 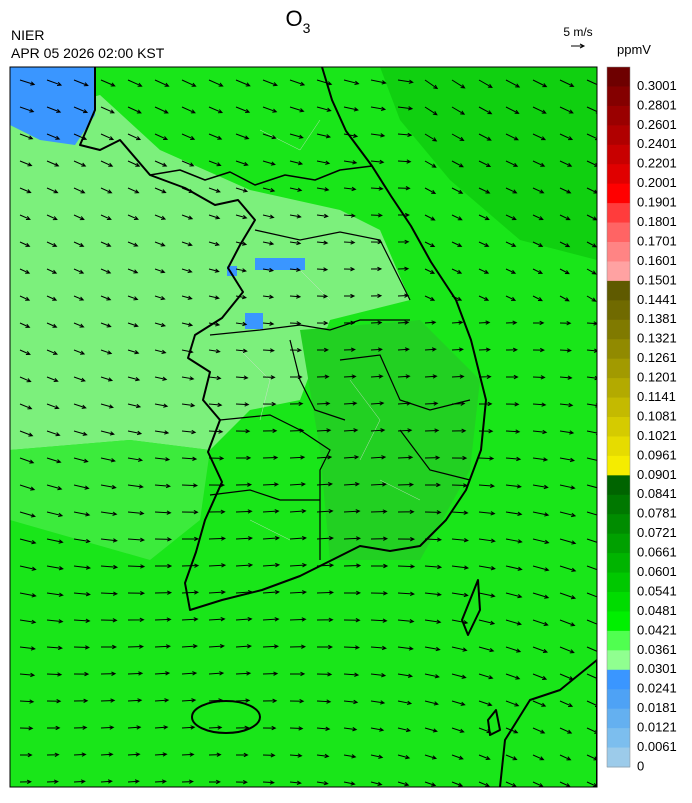 I want to click on colorbar-label: 0.0601, so click(x=657, y=571).